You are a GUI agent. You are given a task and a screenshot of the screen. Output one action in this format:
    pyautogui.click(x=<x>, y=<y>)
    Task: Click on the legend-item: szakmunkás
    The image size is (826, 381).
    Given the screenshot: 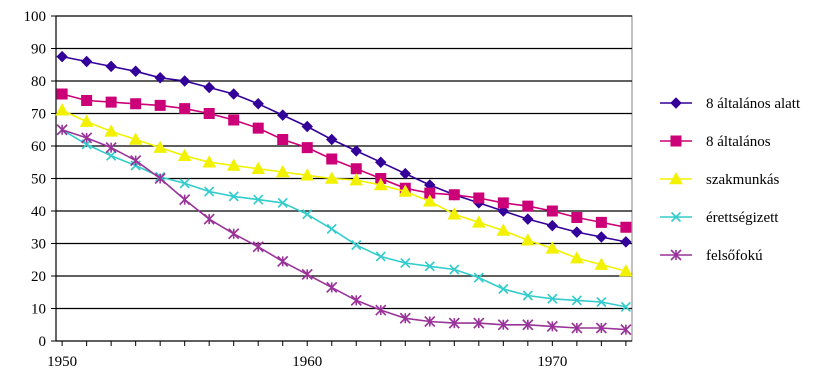 What is the action you would take?
    pyautogui.click(x=719, y=179)
    